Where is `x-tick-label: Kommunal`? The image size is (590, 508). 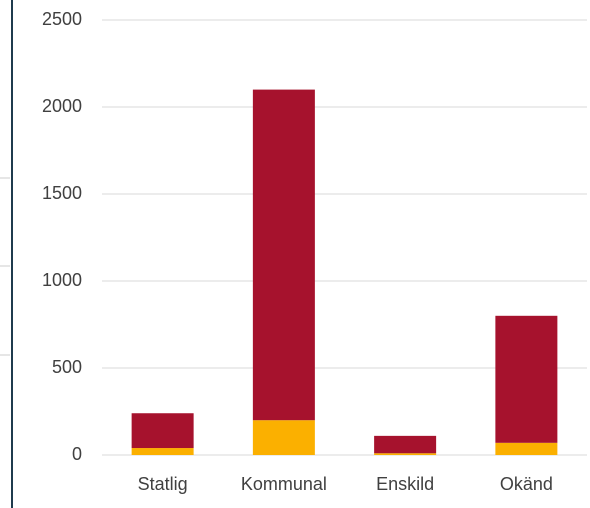 x-tick-label: Kommunal is located at coordinates (284, 484).